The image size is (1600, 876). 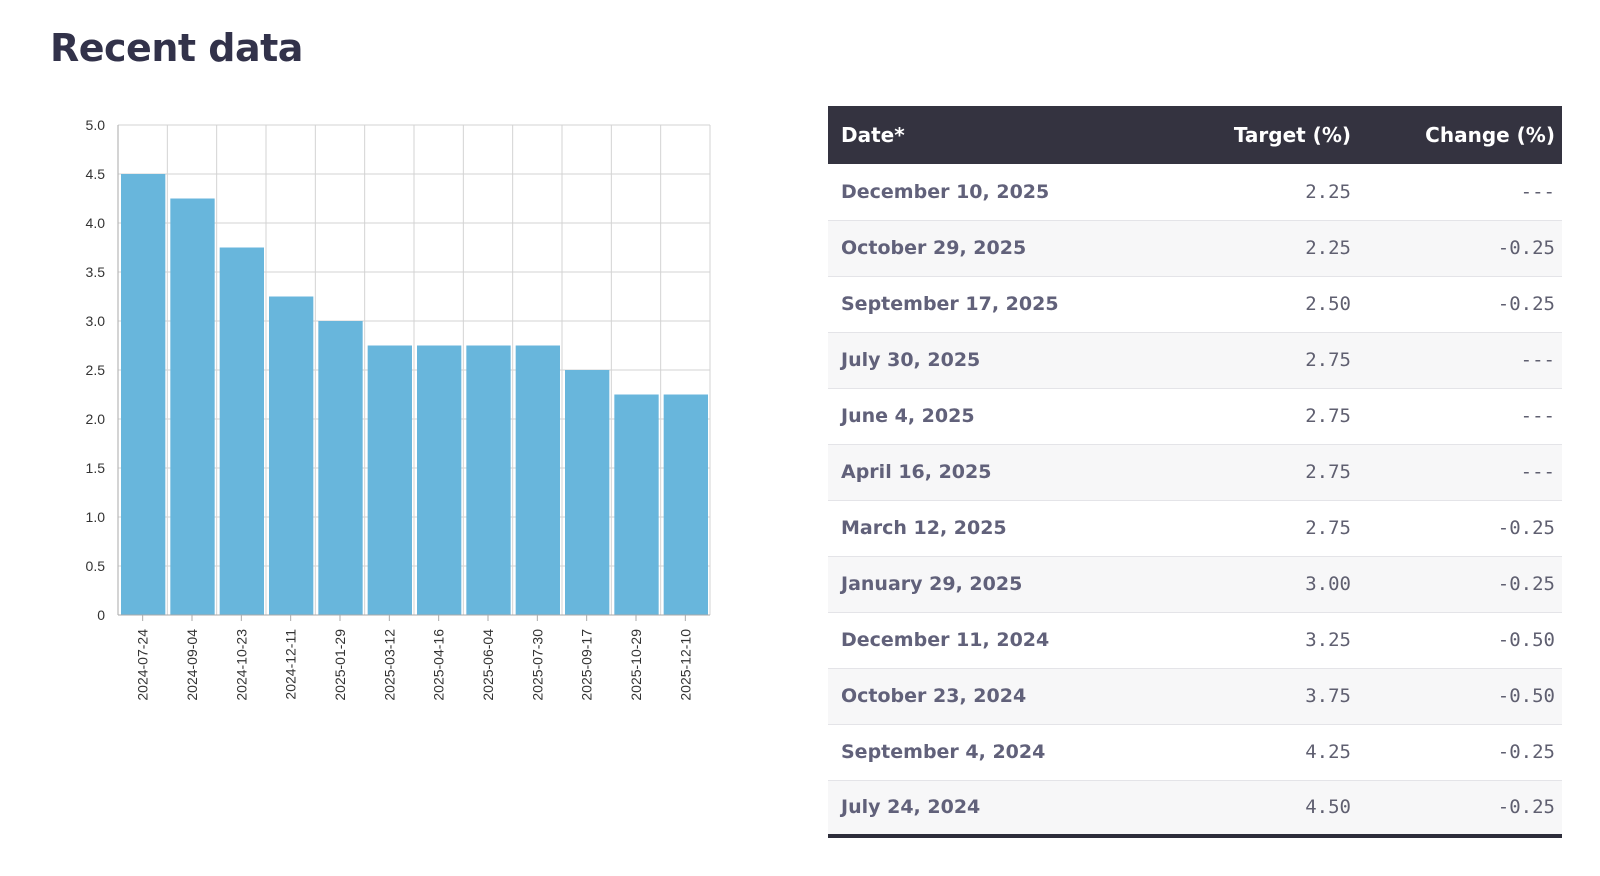 What do you see at coordinates (192, 665) in the screenshot?
I see `x-tick-label: 2024-09-04` at bounding box center [192, 665].